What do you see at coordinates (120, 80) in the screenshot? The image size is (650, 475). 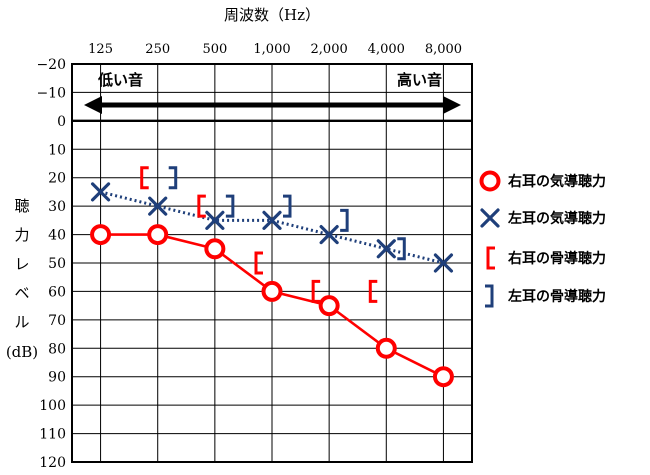 I see `low-sound-label: 低い音` at bounding box center [120, 80].